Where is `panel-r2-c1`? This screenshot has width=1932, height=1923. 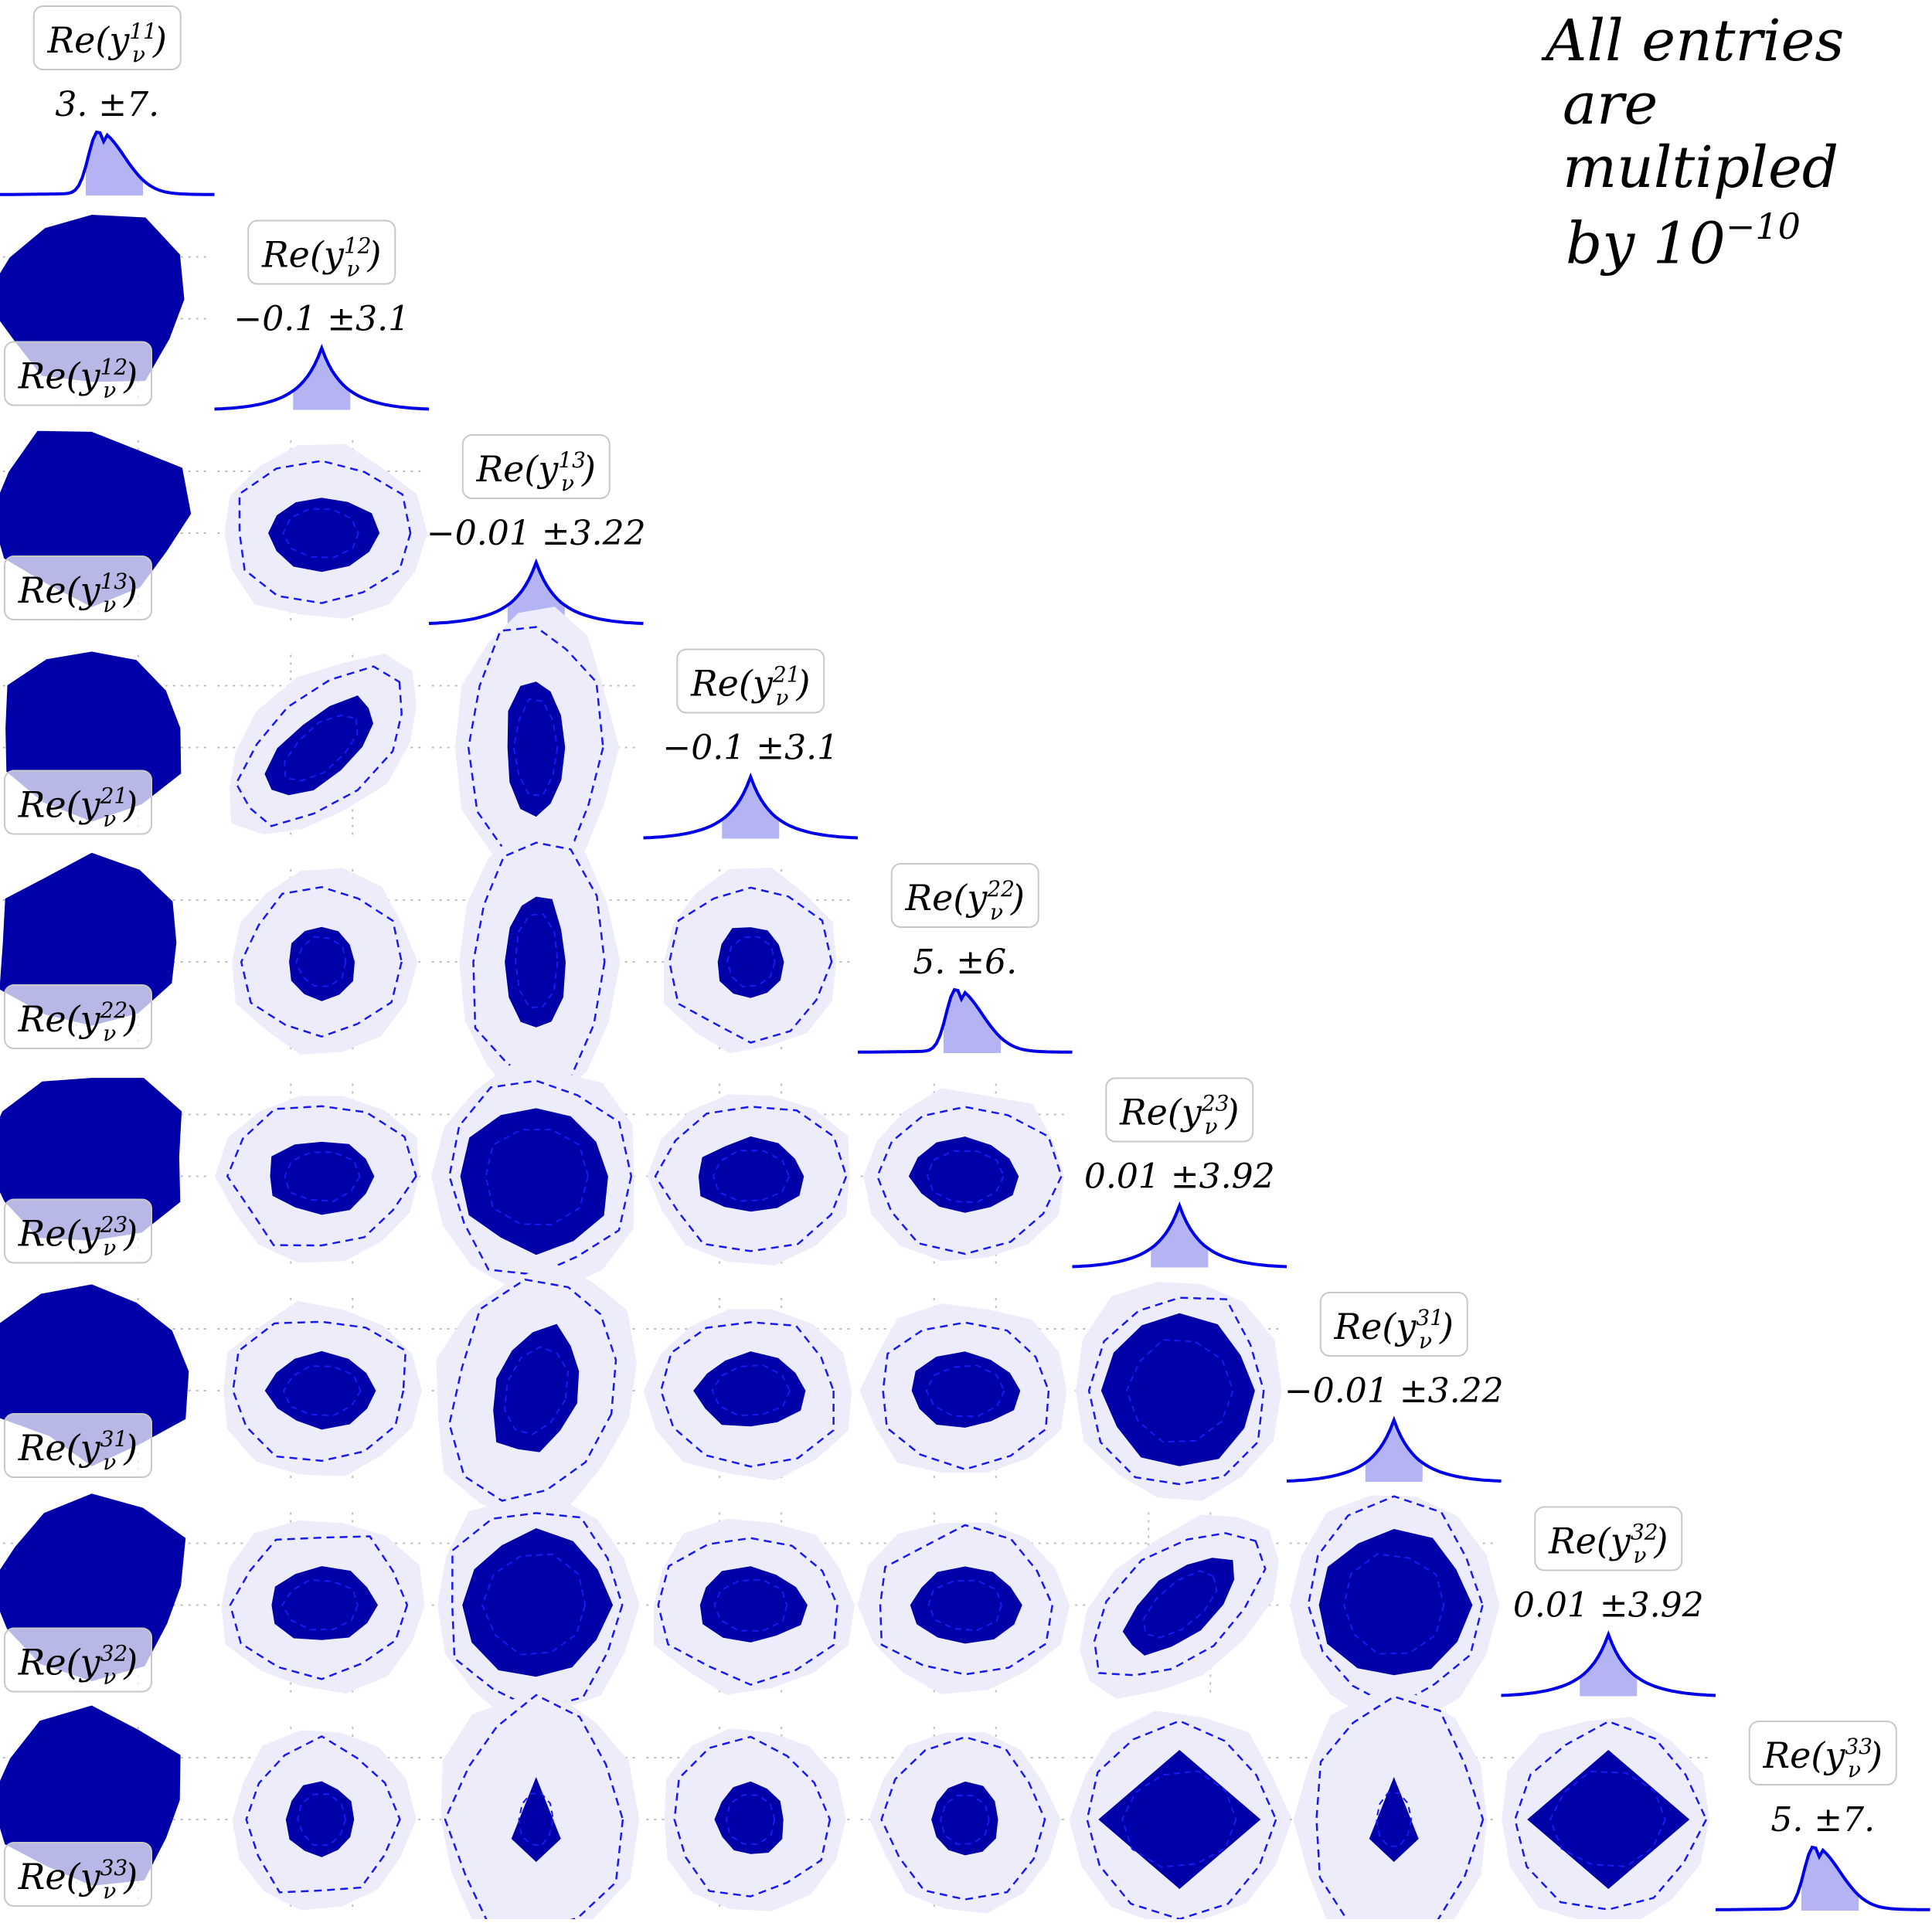
panel-r2-c1 is located at coordinates (322, 533).